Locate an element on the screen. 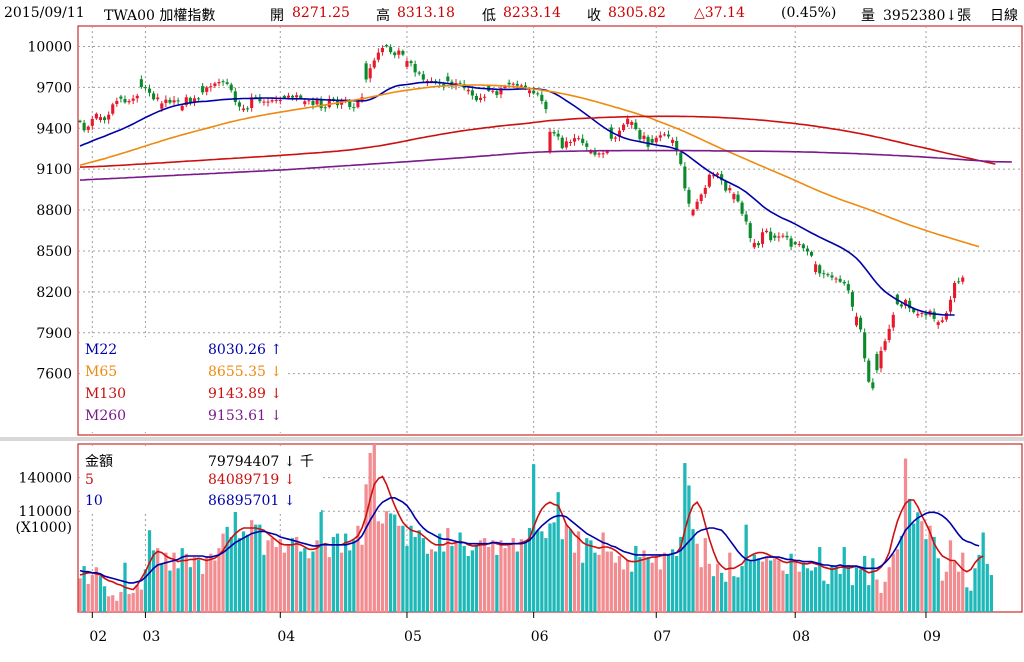  quote-symbol: TWA00 加權指數 is located at coordinates (160, 16).